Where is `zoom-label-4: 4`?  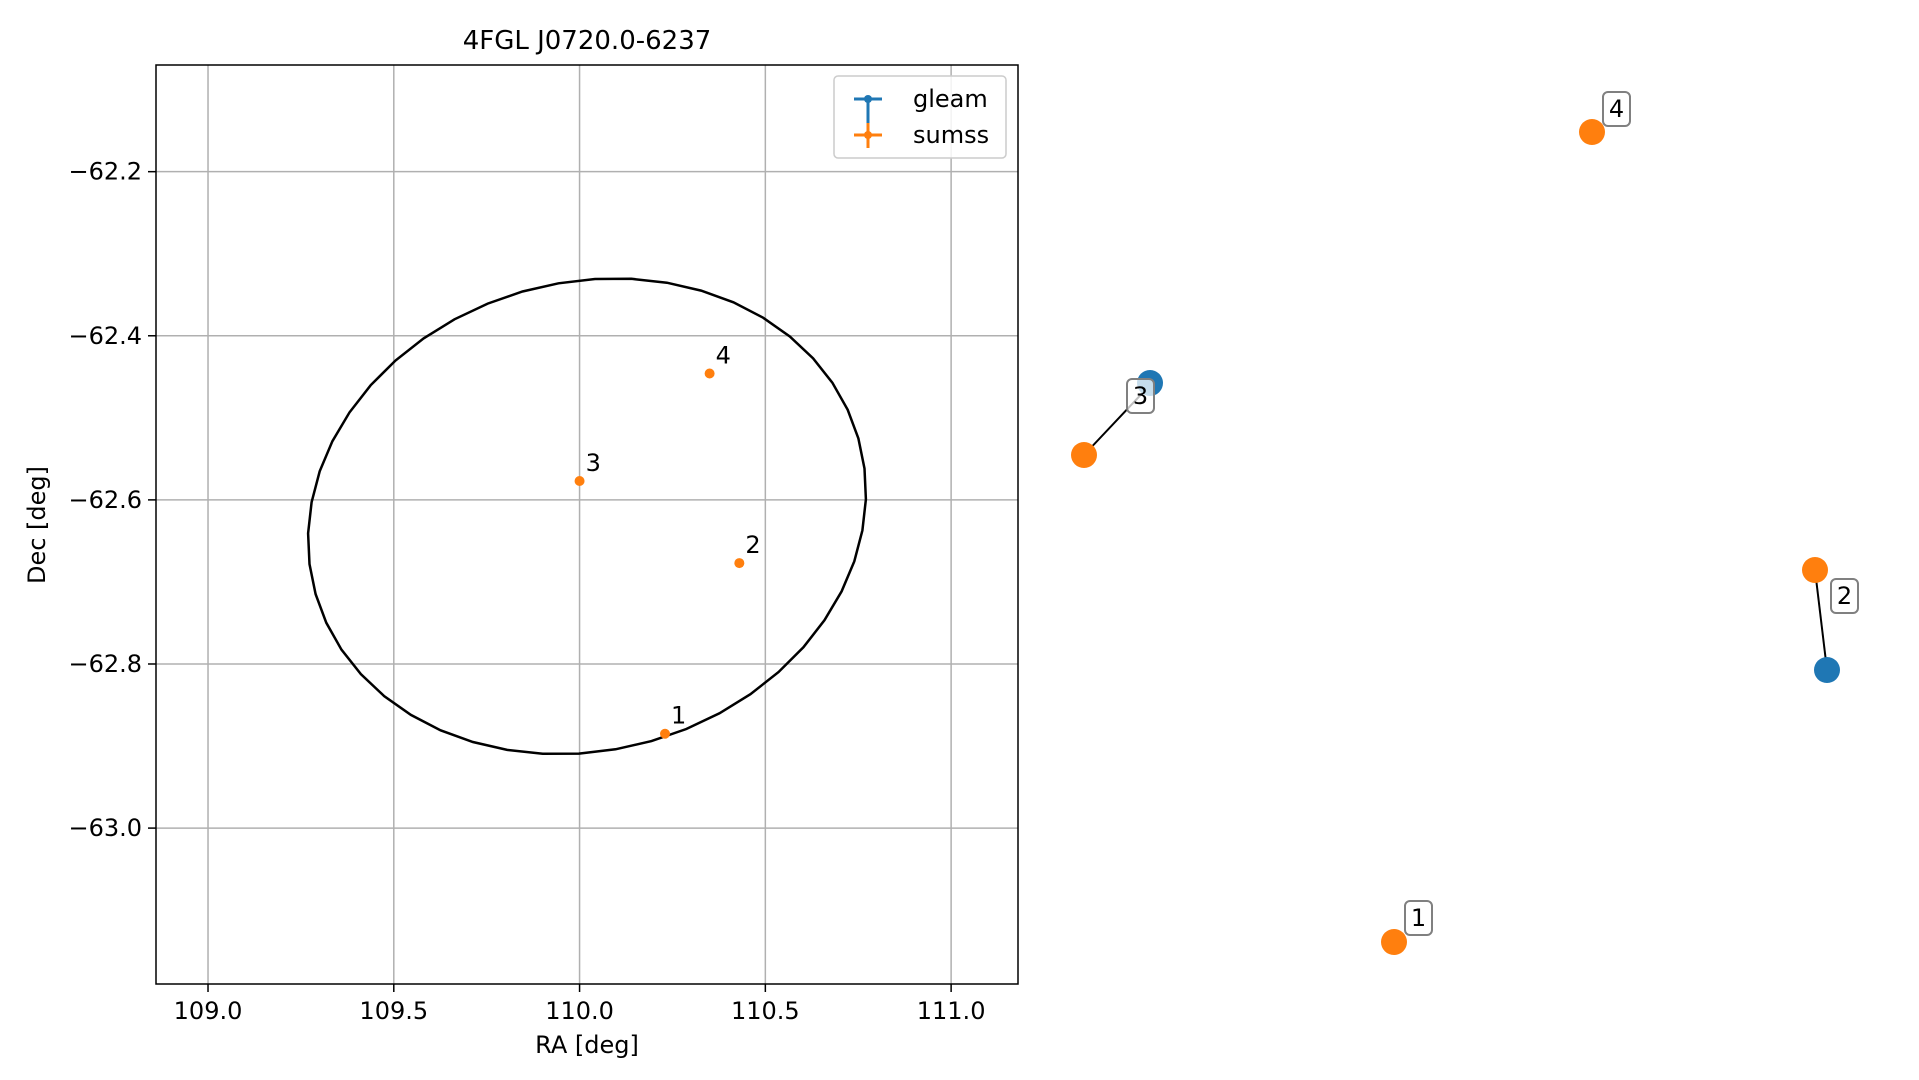 zoom-label-4: 4 is located at coordinates (1616, 109).